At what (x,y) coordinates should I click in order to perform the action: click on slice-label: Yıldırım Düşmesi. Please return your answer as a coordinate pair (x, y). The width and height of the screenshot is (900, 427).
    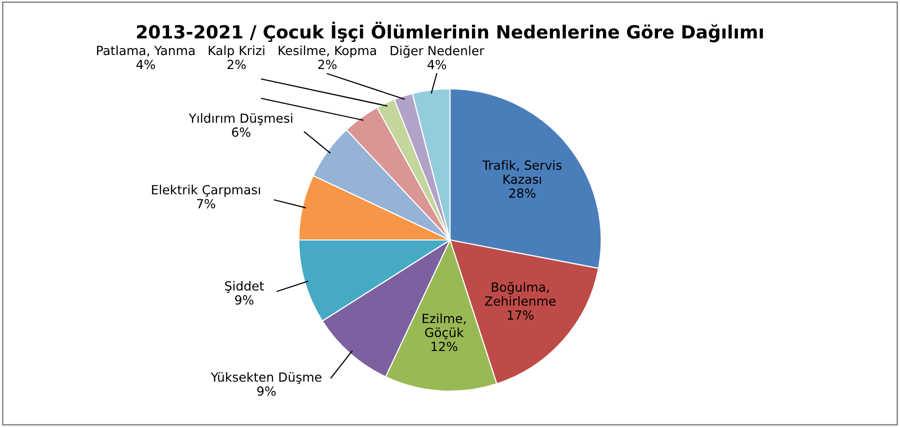
    Looking at the image, I should click on (240, 119).